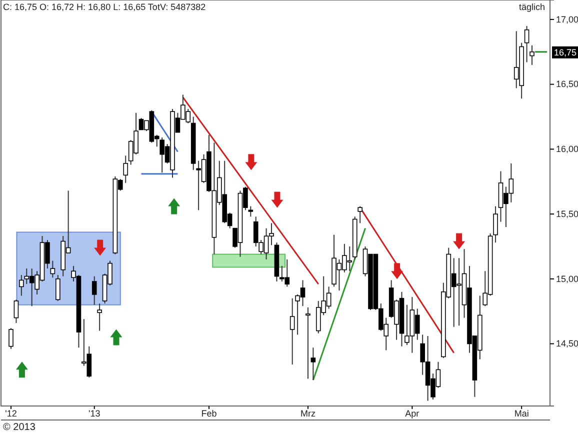 The width and height of the screenshot is (578, 433). What do you see at coordinates (308, 413) in the screenshot?
I see `x-tick-label: Mrz` at bounding box center [308, 413].